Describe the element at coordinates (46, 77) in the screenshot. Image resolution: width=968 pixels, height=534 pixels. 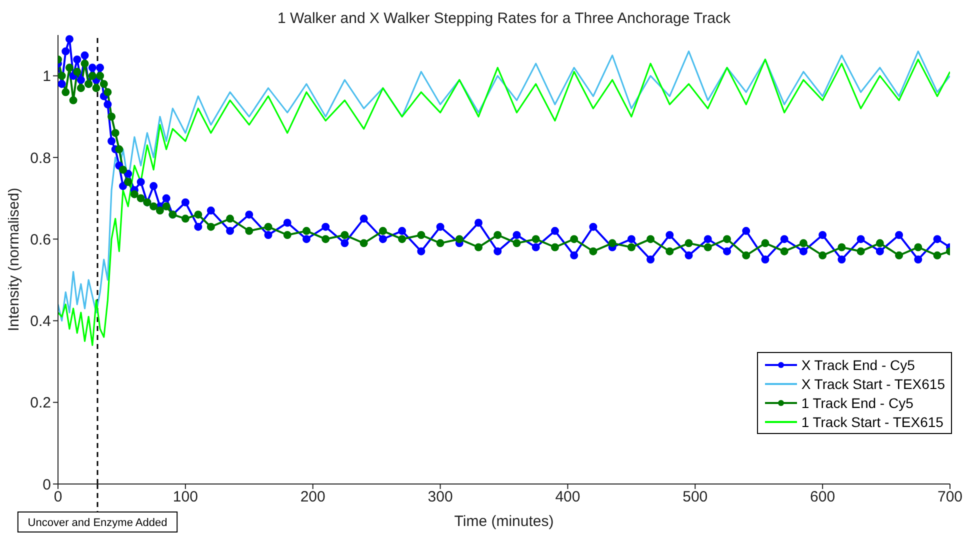
I see `y-tick-label: 1` at that location.